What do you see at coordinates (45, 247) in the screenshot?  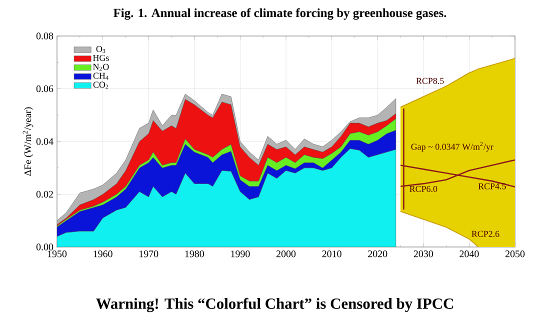 I see `y-tick-label: 0.00` at bounding box center [45, 247].